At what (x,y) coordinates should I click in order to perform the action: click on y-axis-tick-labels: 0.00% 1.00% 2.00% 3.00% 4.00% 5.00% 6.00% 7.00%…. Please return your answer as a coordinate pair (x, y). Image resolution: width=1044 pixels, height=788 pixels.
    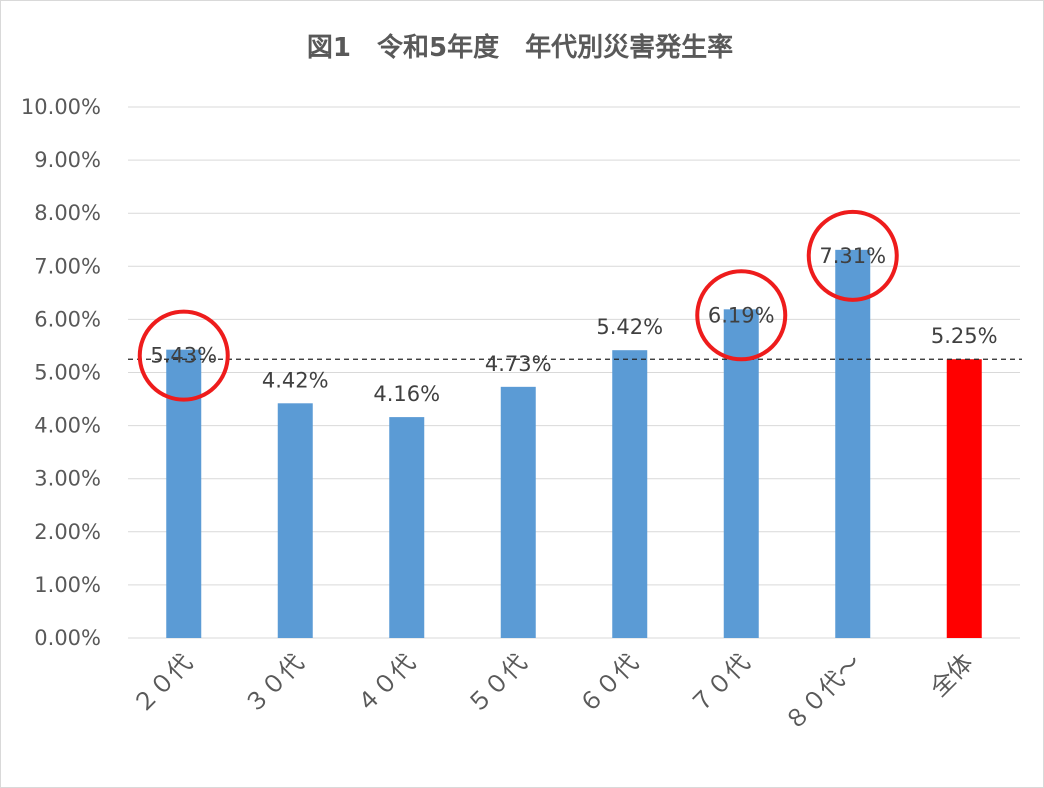
    Looking at the image, I should click on (61, 372).